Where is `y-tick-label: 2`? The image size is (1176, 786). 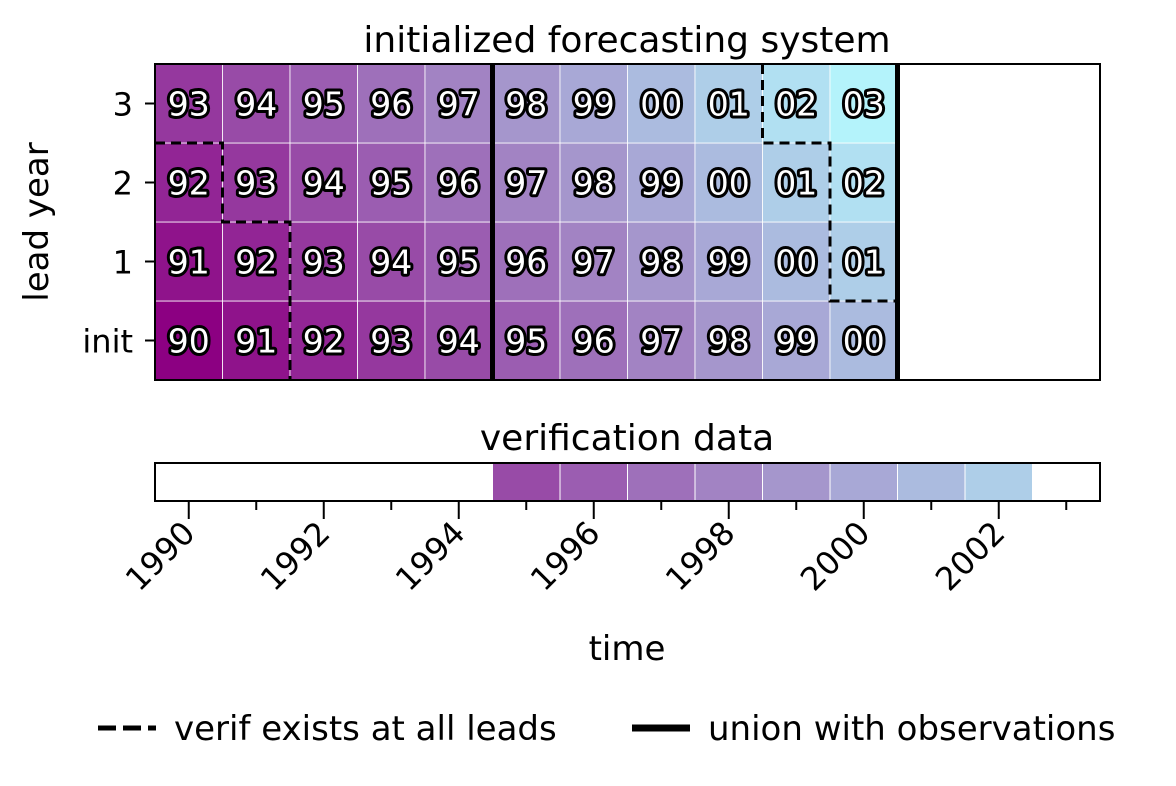 y-tick-label: 2 is located at coordinates (123, 184).